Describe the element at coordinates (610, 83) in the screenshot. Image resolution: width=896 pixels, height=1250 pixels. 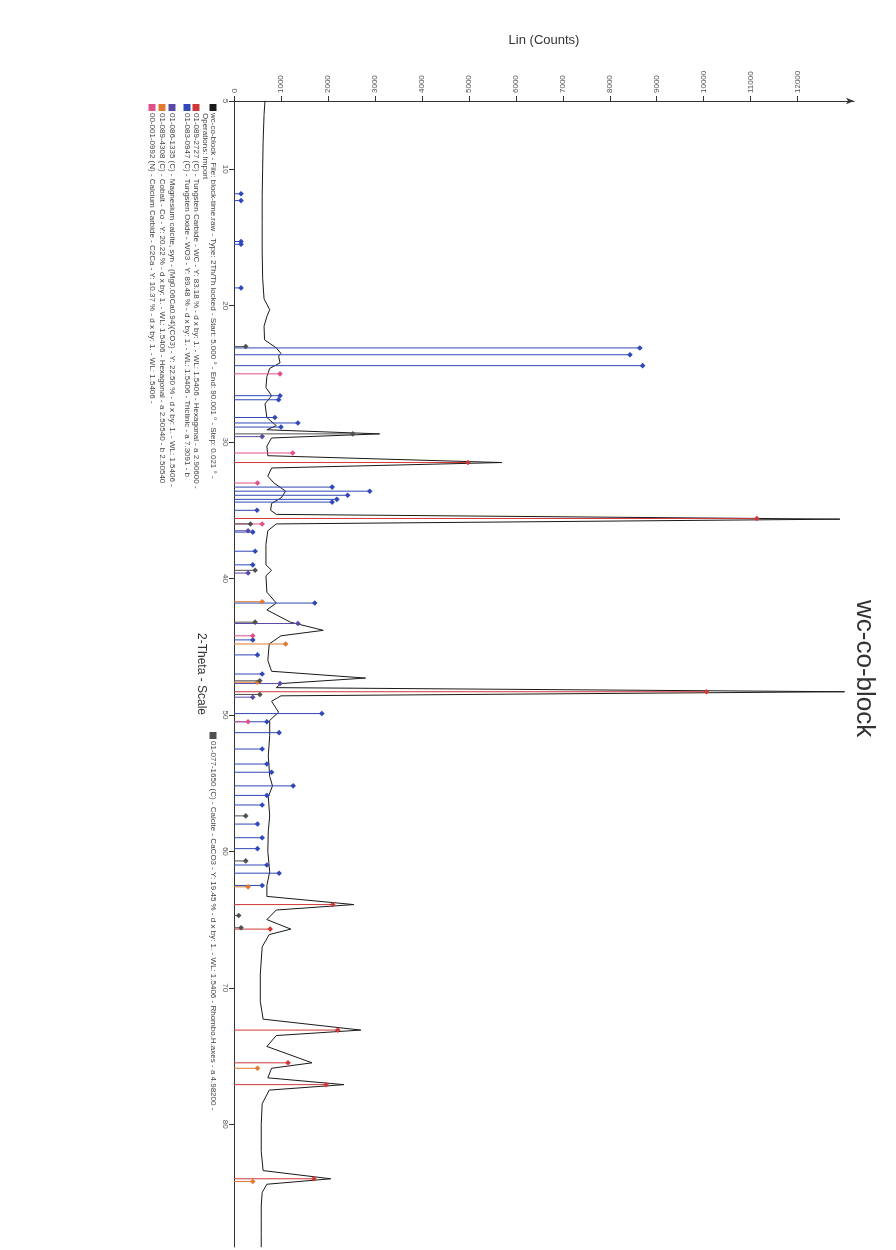
I see `x-tick-label: 8000` at that location.